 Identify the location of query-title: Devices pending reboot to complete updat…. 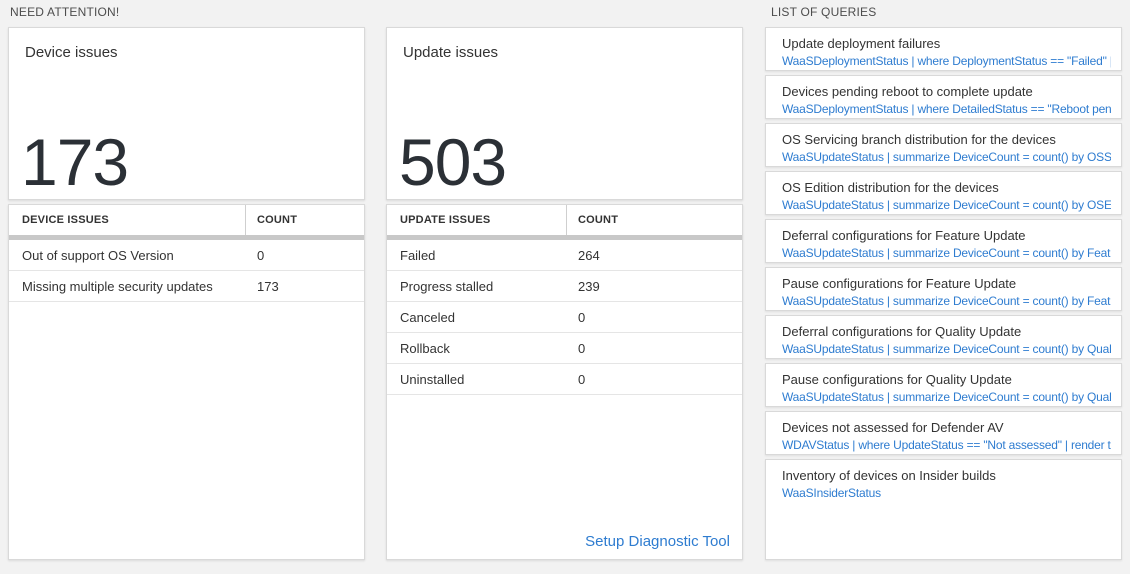
(907, 91).